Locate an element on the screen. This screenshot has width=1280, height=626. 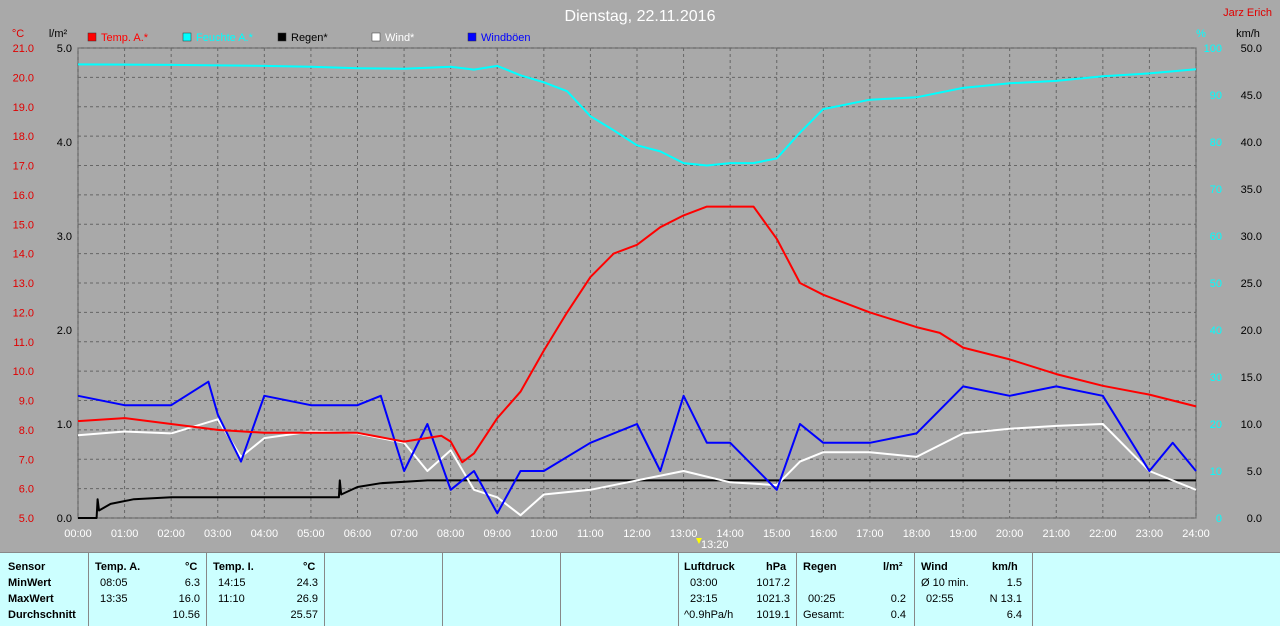
legend-label: Feuchte A.* is located at coordinates (225, 38).